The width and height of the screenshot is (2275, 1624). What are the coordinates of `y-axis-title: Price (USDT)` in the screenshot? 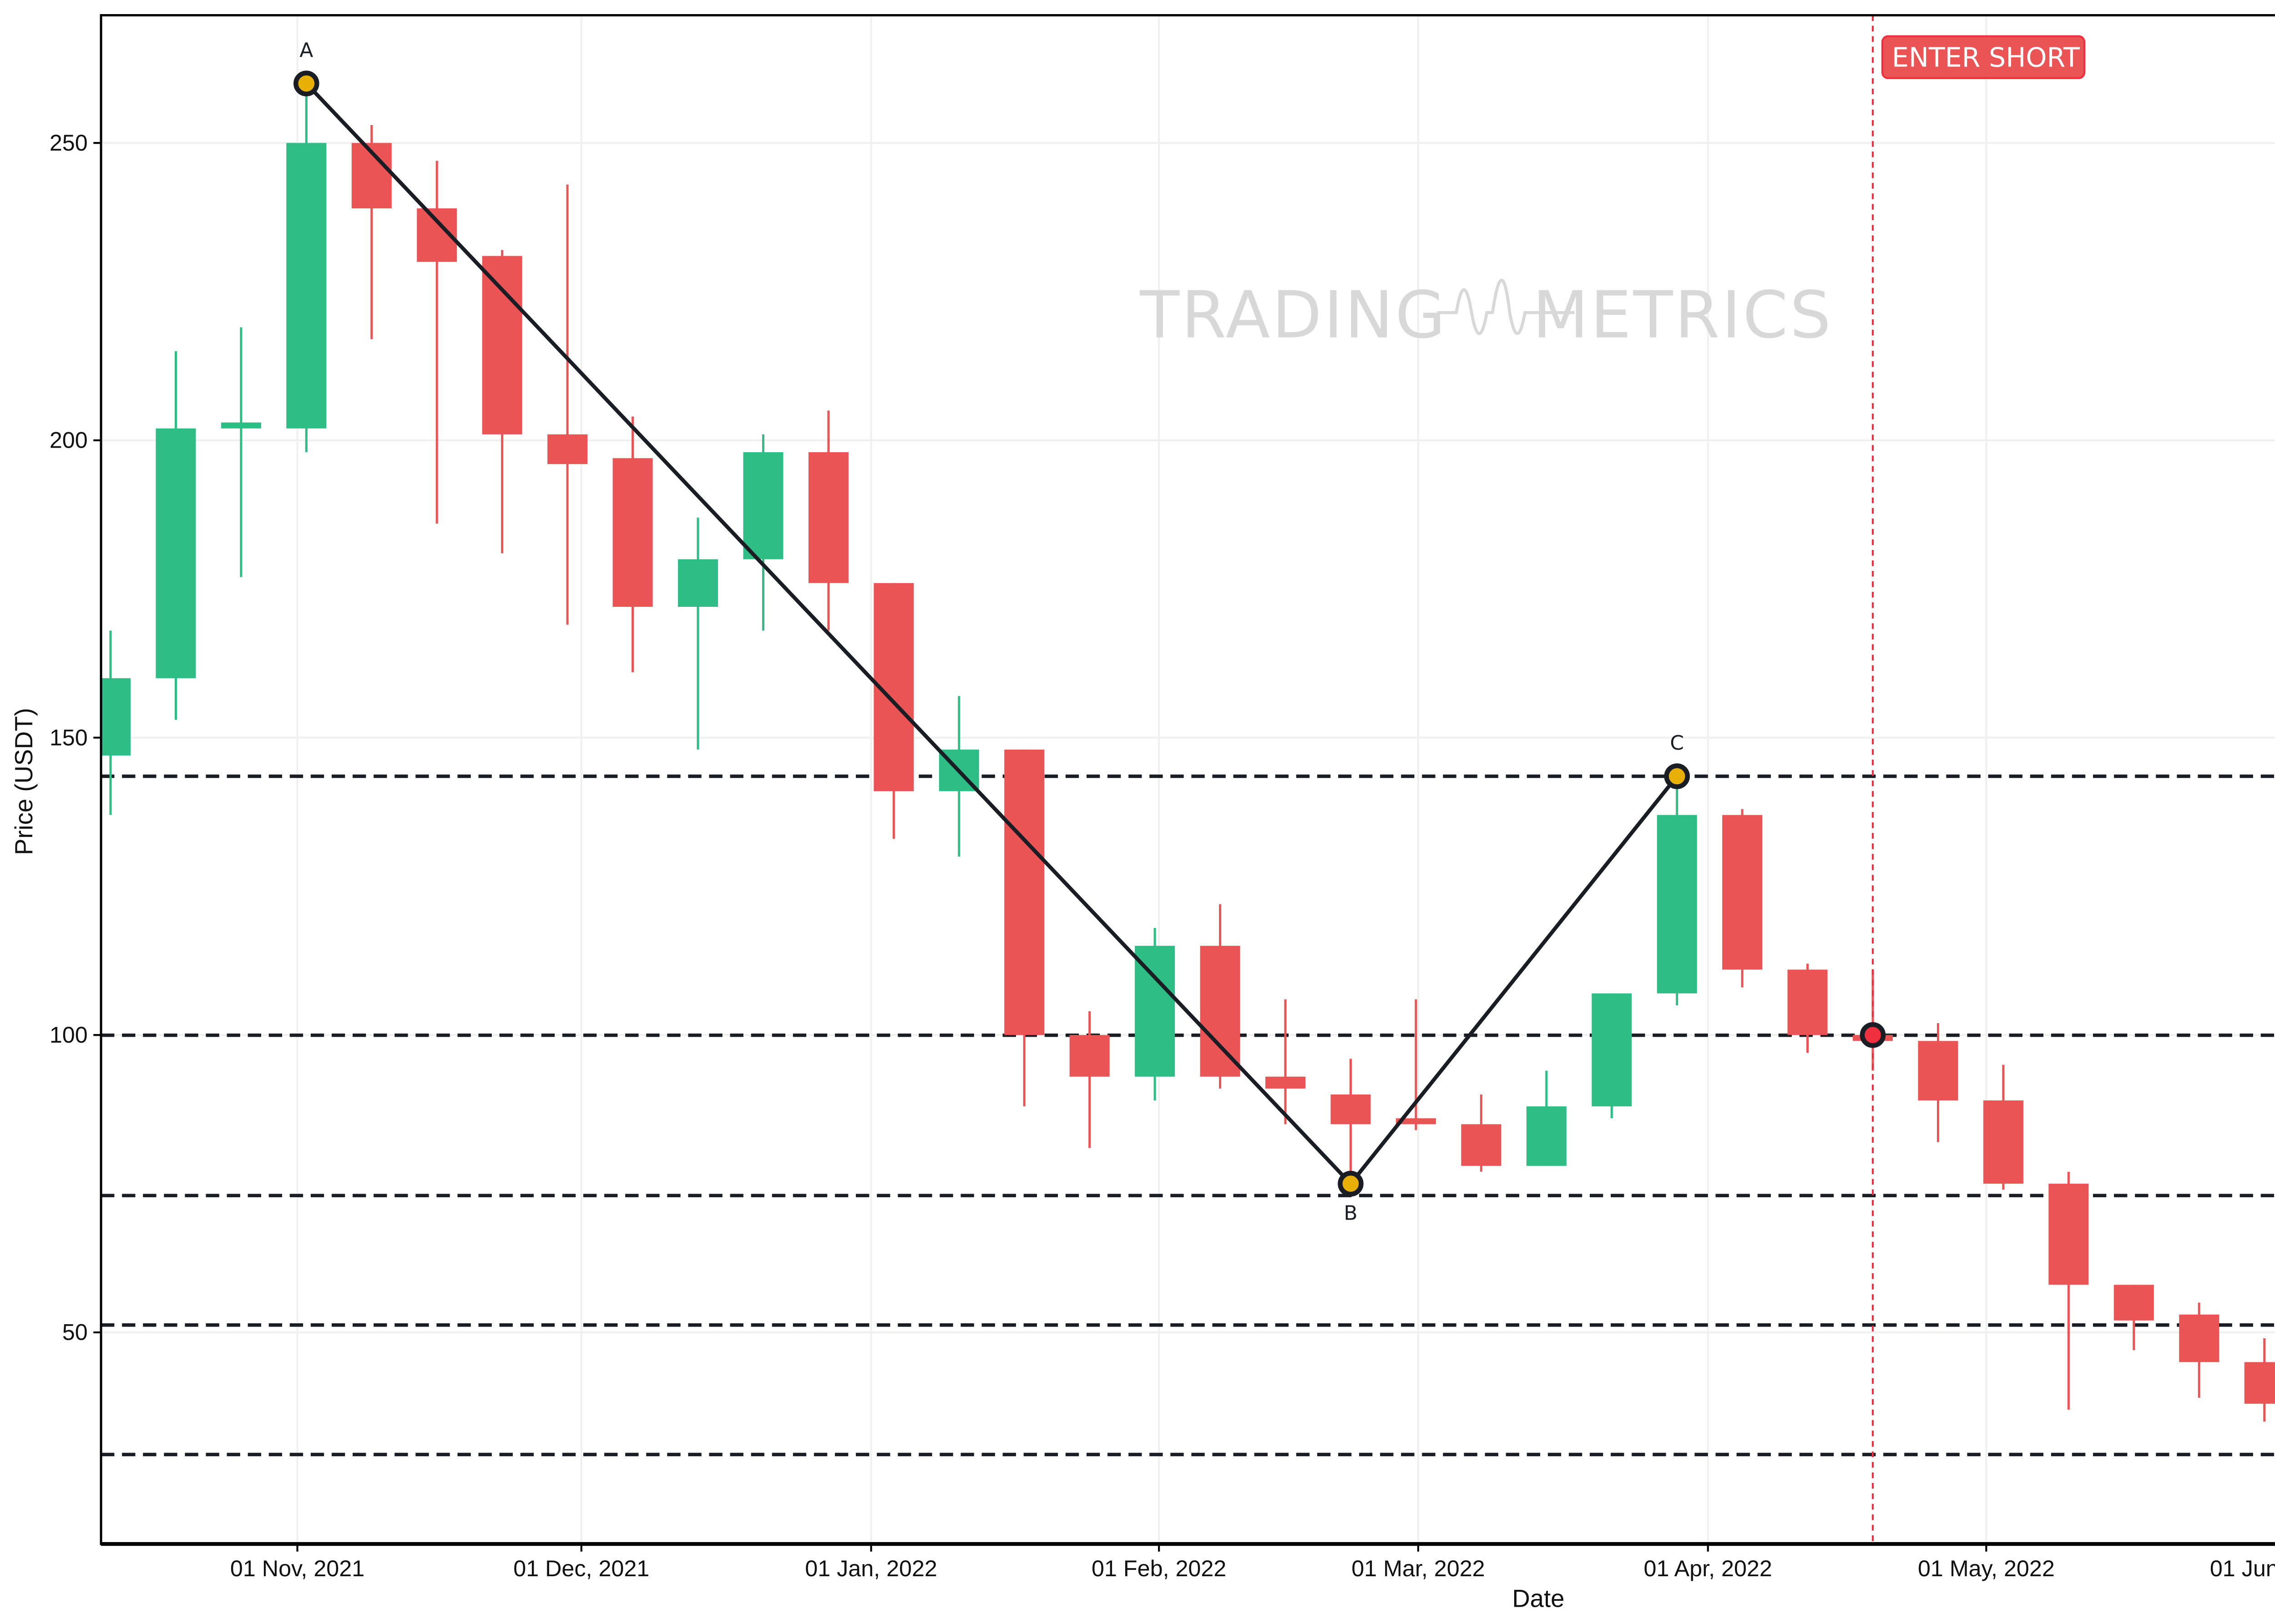 It's located at (24, 781).